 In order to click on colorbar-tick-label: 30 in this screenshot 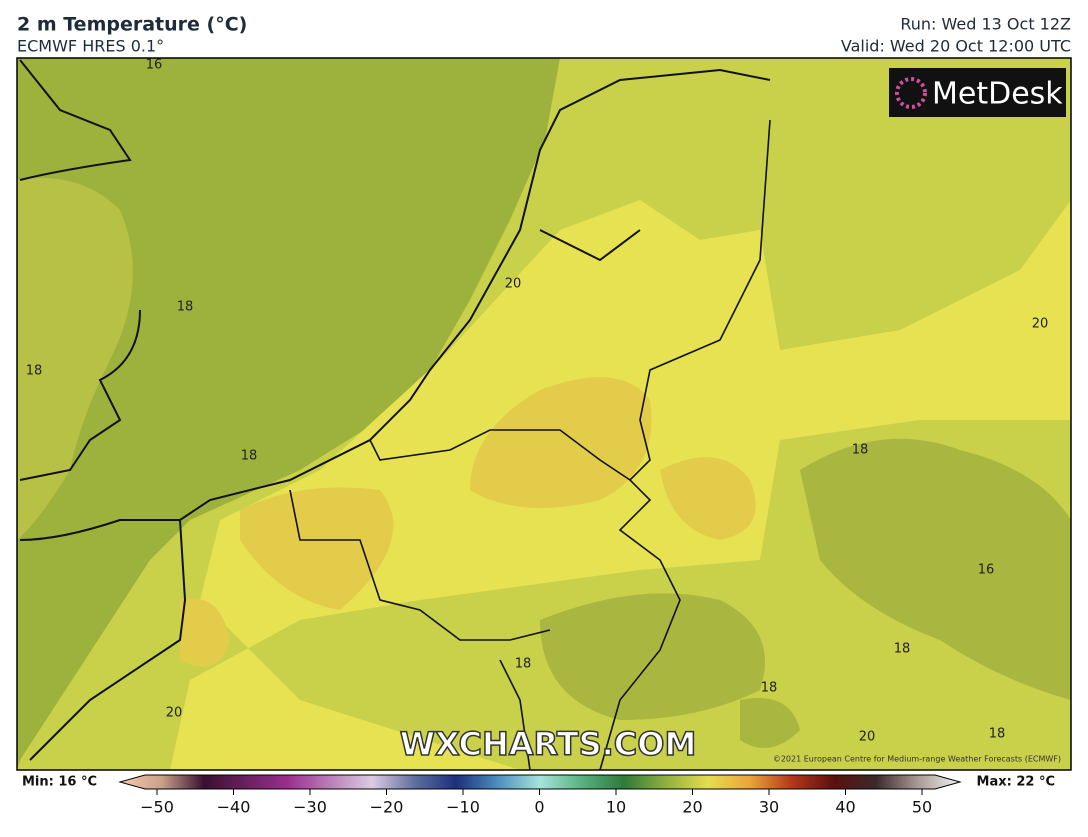, I will do `click(769, 807)`.